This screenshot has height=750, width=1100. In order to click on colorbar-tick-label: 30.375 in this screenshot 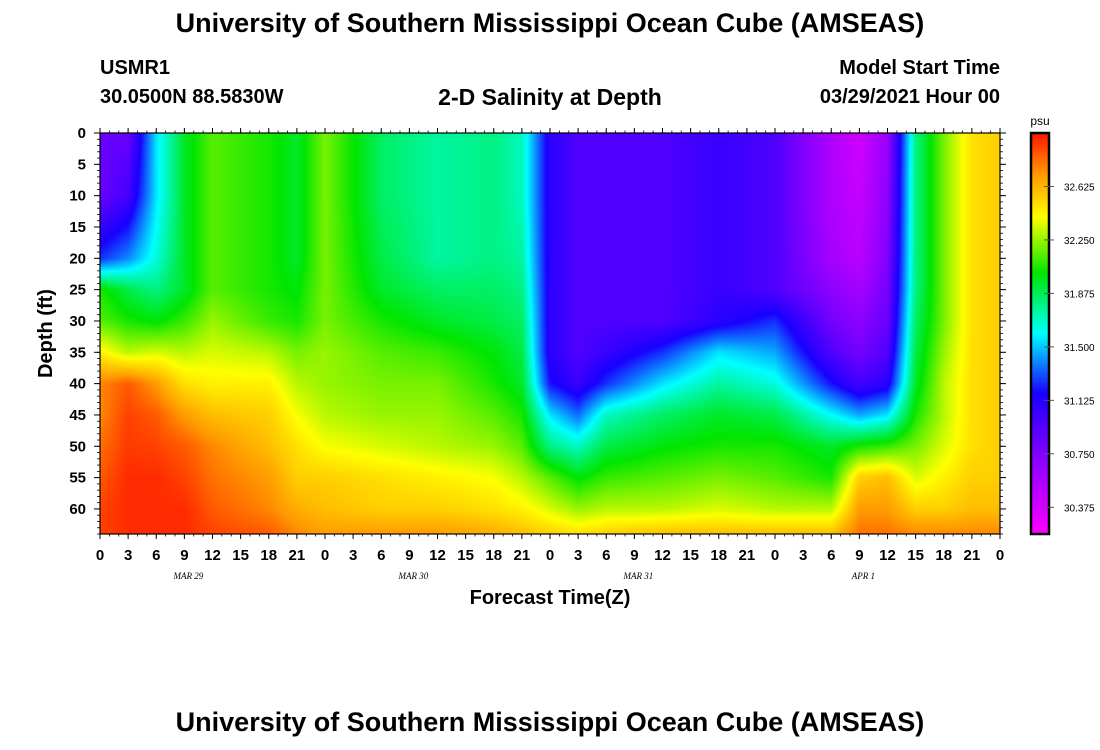, I will do `click(1079, 508)`.